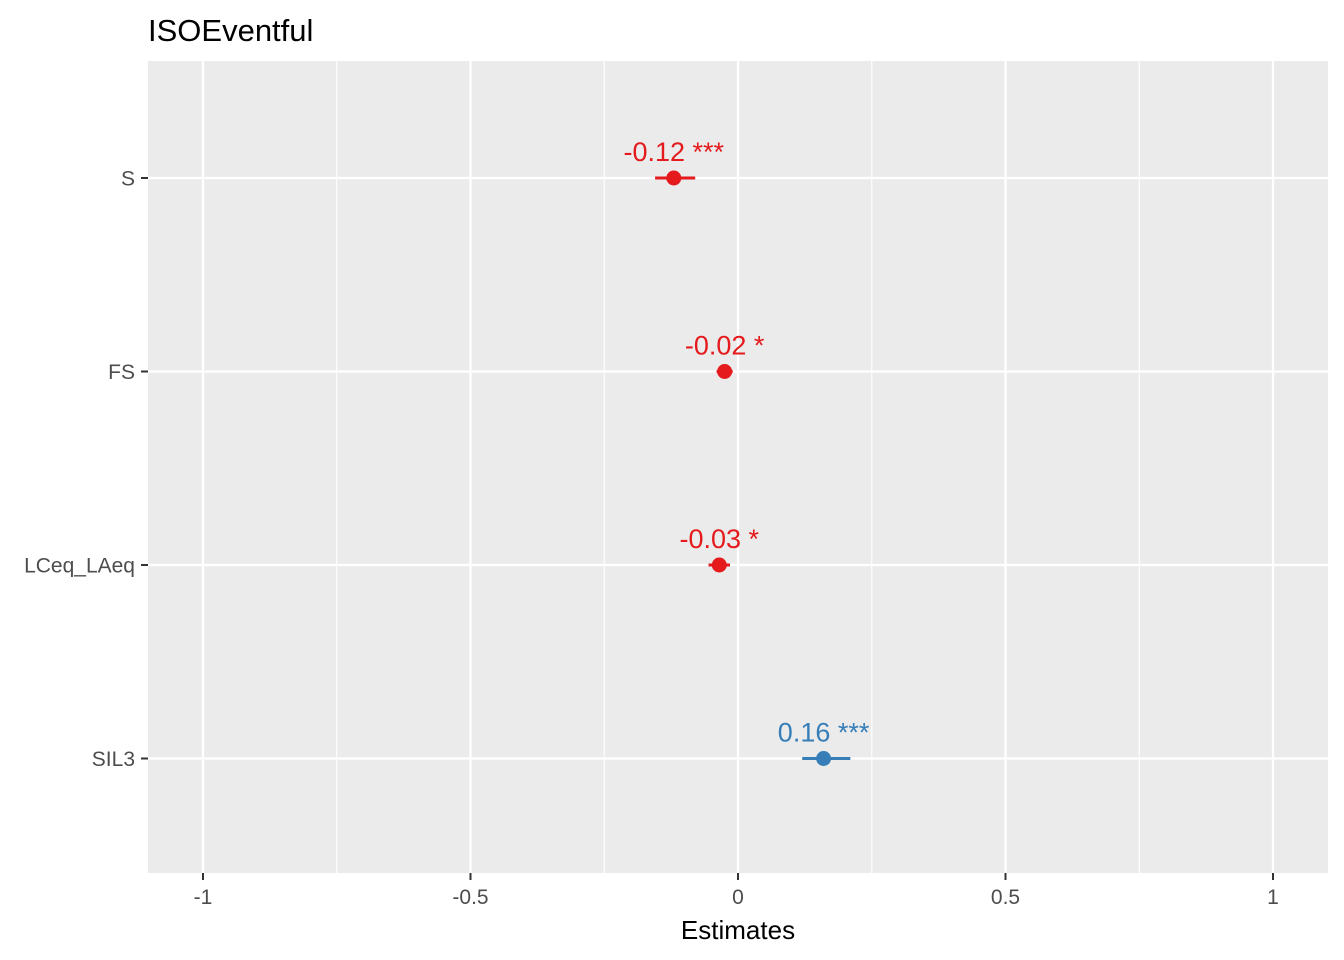 This screenshot has width=1344, height=960. What do you see at coordinates (719, 539) in the screenshot?
I see `estimate-label: -0.03 *` at bounding box center [719, 539].